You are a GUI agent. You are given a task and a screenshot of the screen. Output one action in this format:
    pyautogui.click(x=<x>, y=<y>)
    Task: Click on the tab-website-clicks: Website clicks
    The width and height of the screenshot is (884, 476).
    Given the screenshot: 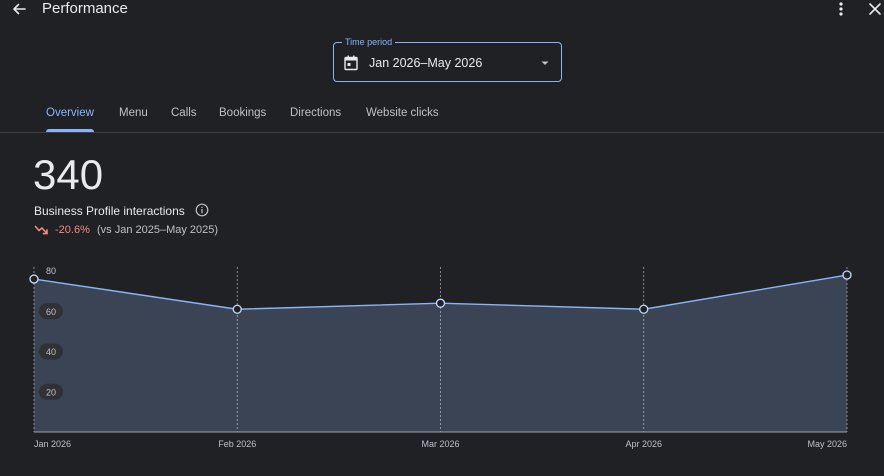 What is the action you would take?
    pyautogui.click(x=402, y=113)
    